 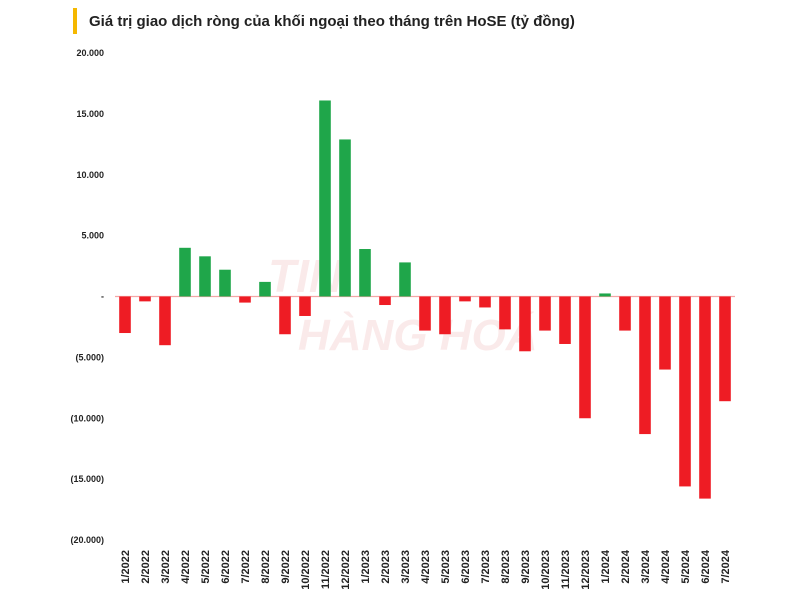 What do you see at coordinates (125, 315) in the screenshot?
I see `bar-1-2022` at bounding box center [125, 315].